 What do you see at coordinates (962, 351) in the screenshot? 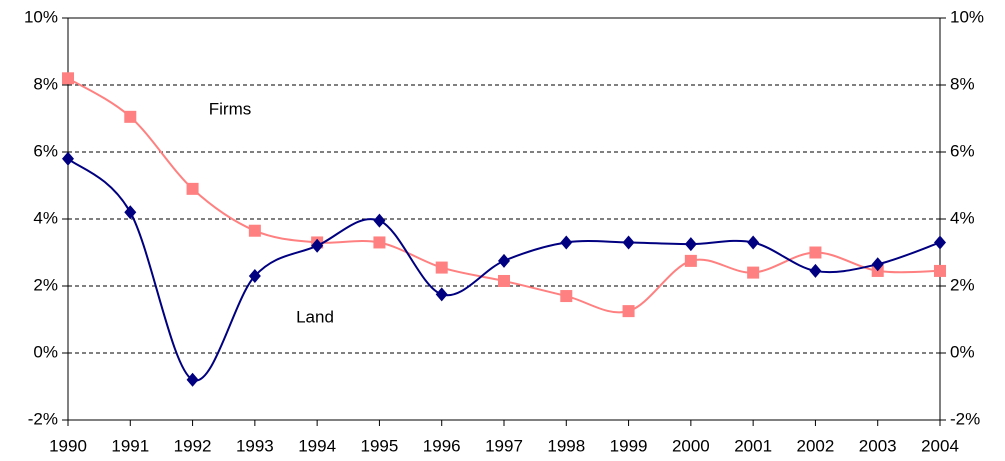
I see `y2-tick-label: 0%` at bounding box center [962, 351].